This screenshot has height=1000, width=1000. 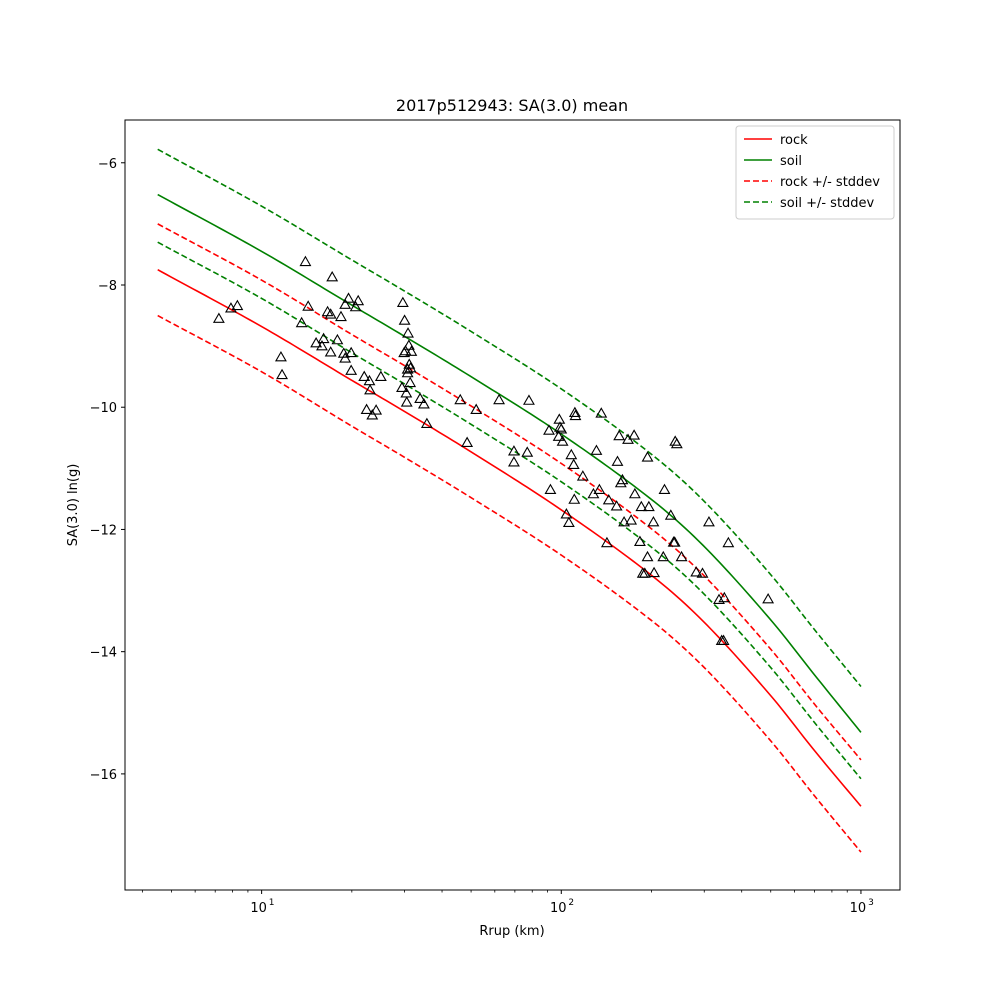 What do you see at coordinates (571, 903) in the screenshot?
I see `x-tick-exponent: 2` at bounding box center [571, 903].